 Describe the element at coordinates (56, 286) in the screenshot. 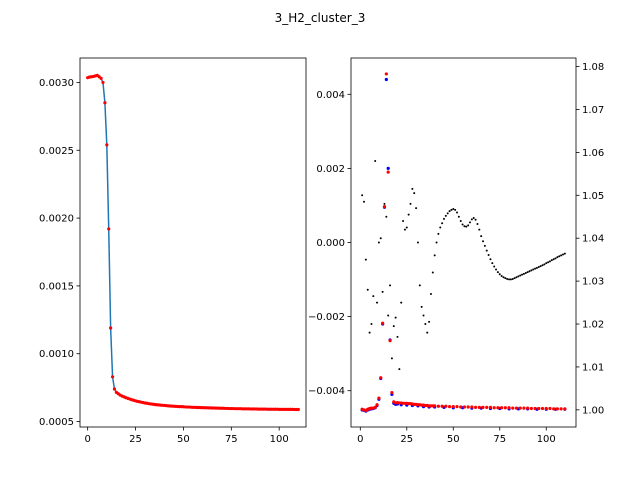

I see `left-axis-ytick-label: 0.0015` at that location.